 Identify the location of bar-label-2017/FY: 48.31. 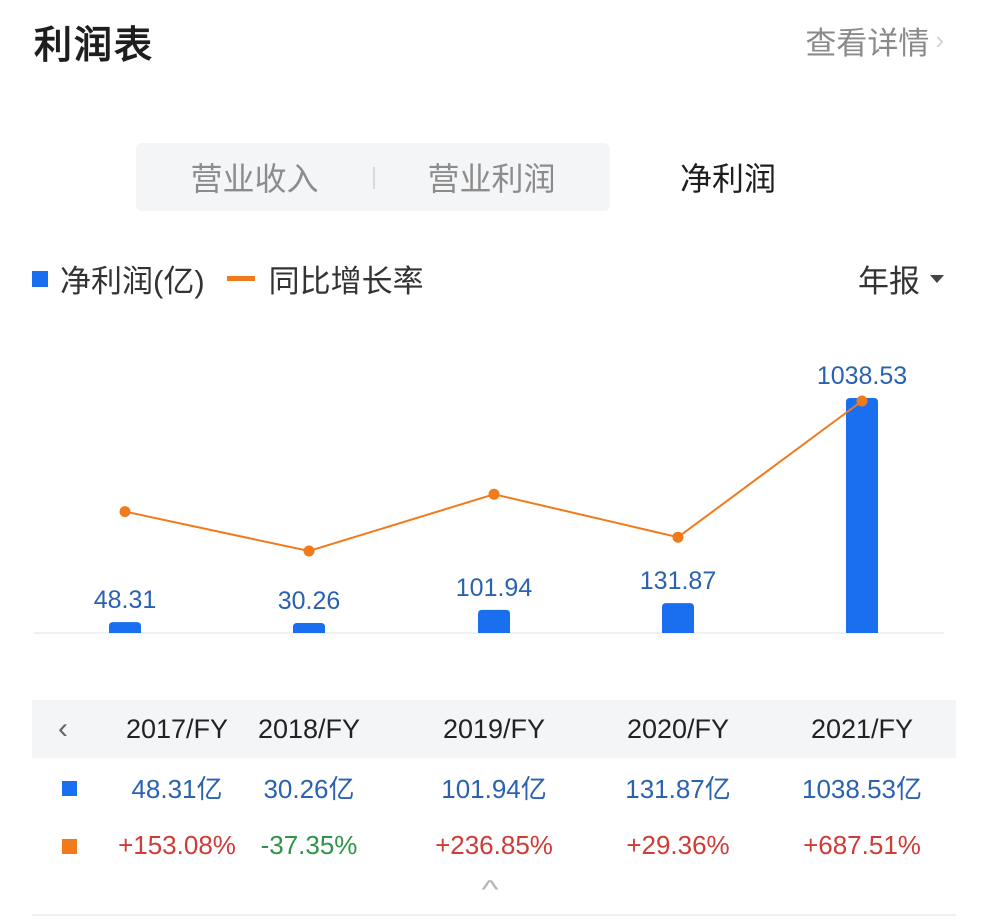
(125, 600).